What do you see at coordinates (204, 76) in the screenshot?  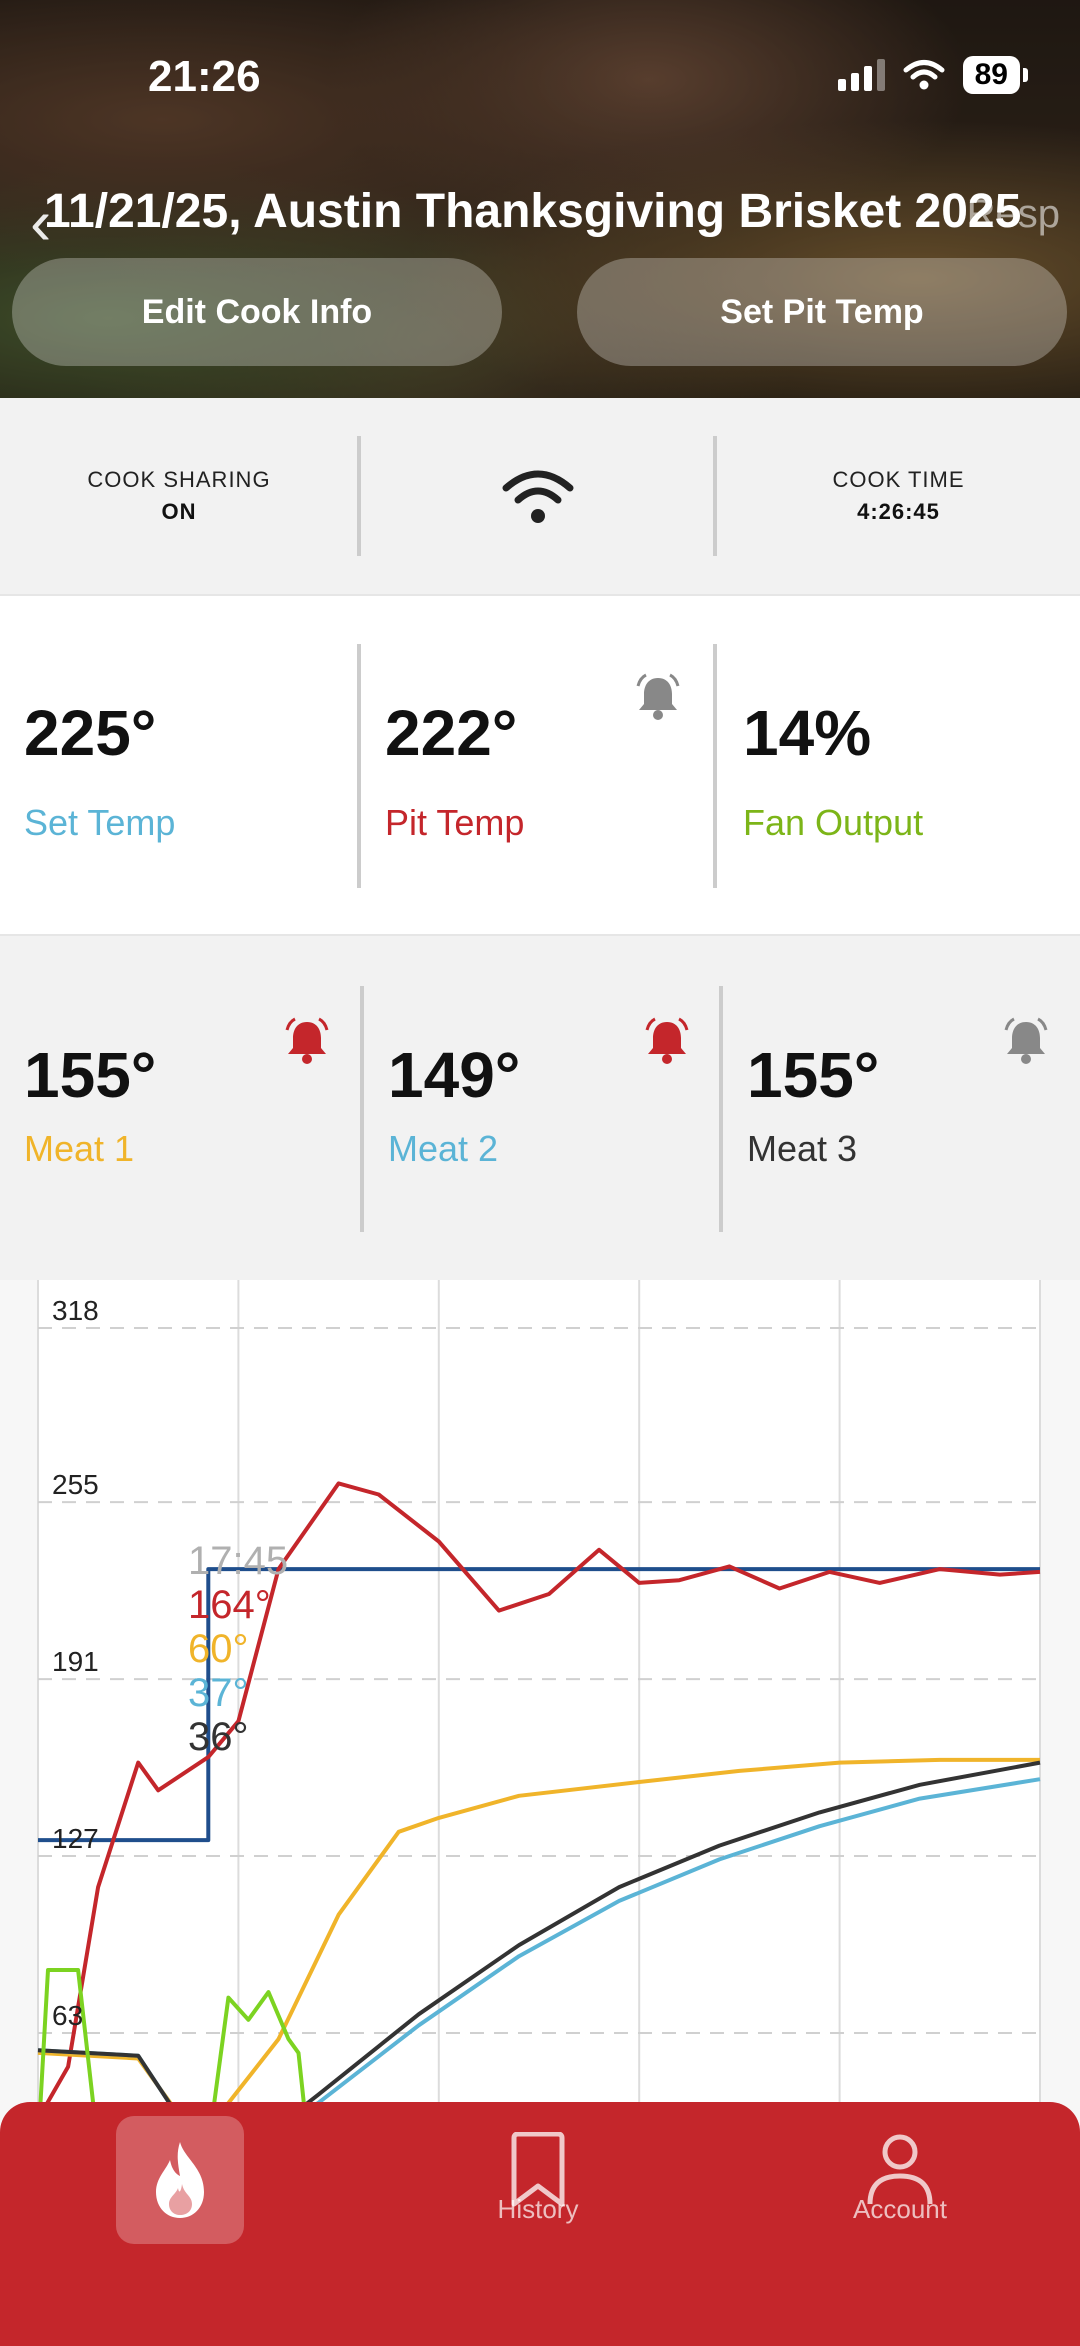 I see `status-time: 21:26` at bounding box center [204, 76].